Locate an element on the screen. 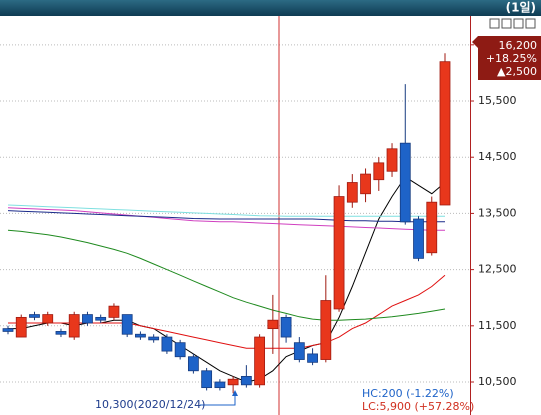 The width and height of the screenshot is (541, 415). lc-label: LC:5,900 (+57.28%) is located at coordinates (418, 406).